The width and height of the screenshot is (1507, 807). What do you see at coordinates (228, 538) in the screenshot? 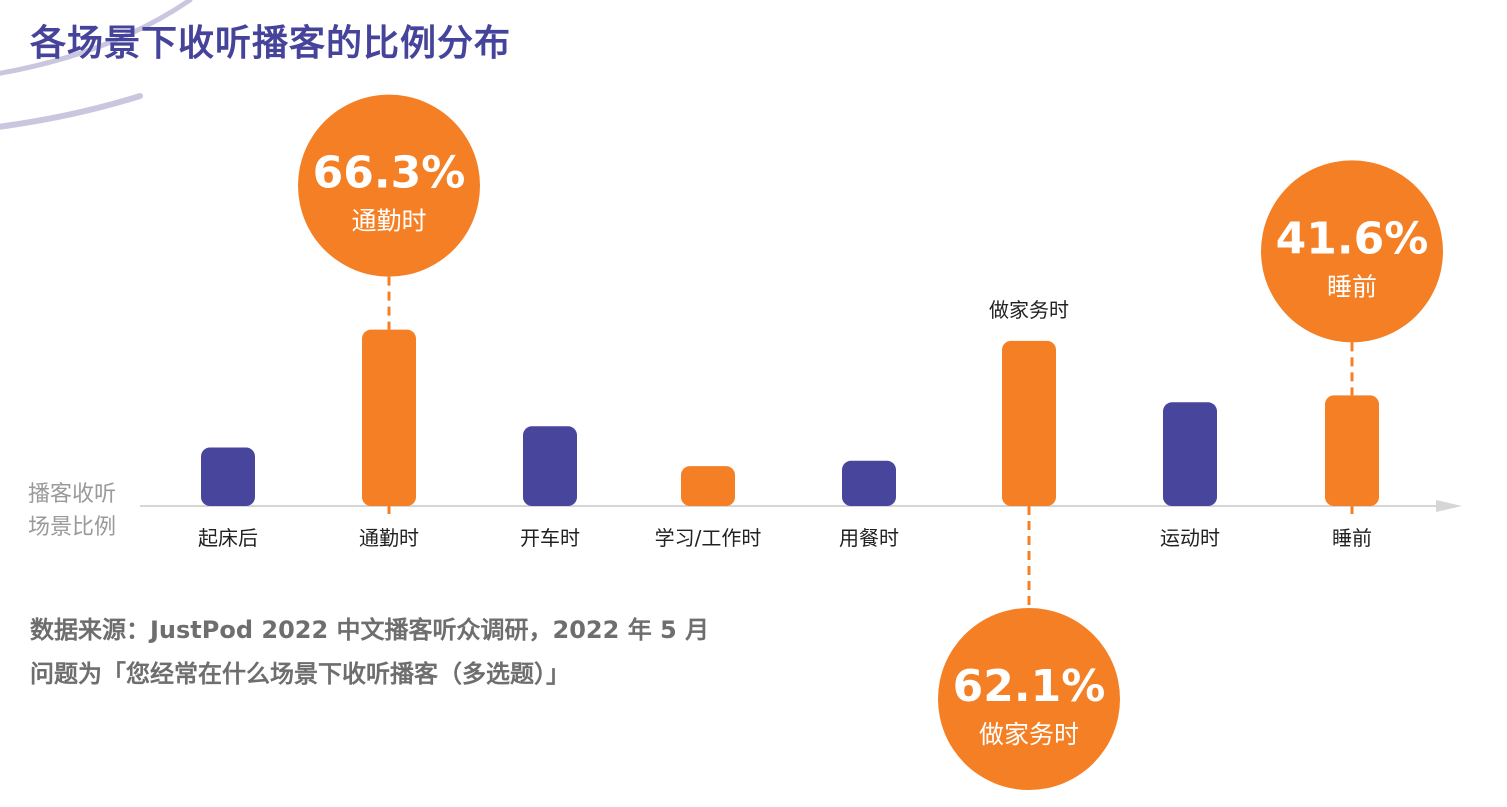
I see `category-label: 起床后` at bounding box center [228, 538].